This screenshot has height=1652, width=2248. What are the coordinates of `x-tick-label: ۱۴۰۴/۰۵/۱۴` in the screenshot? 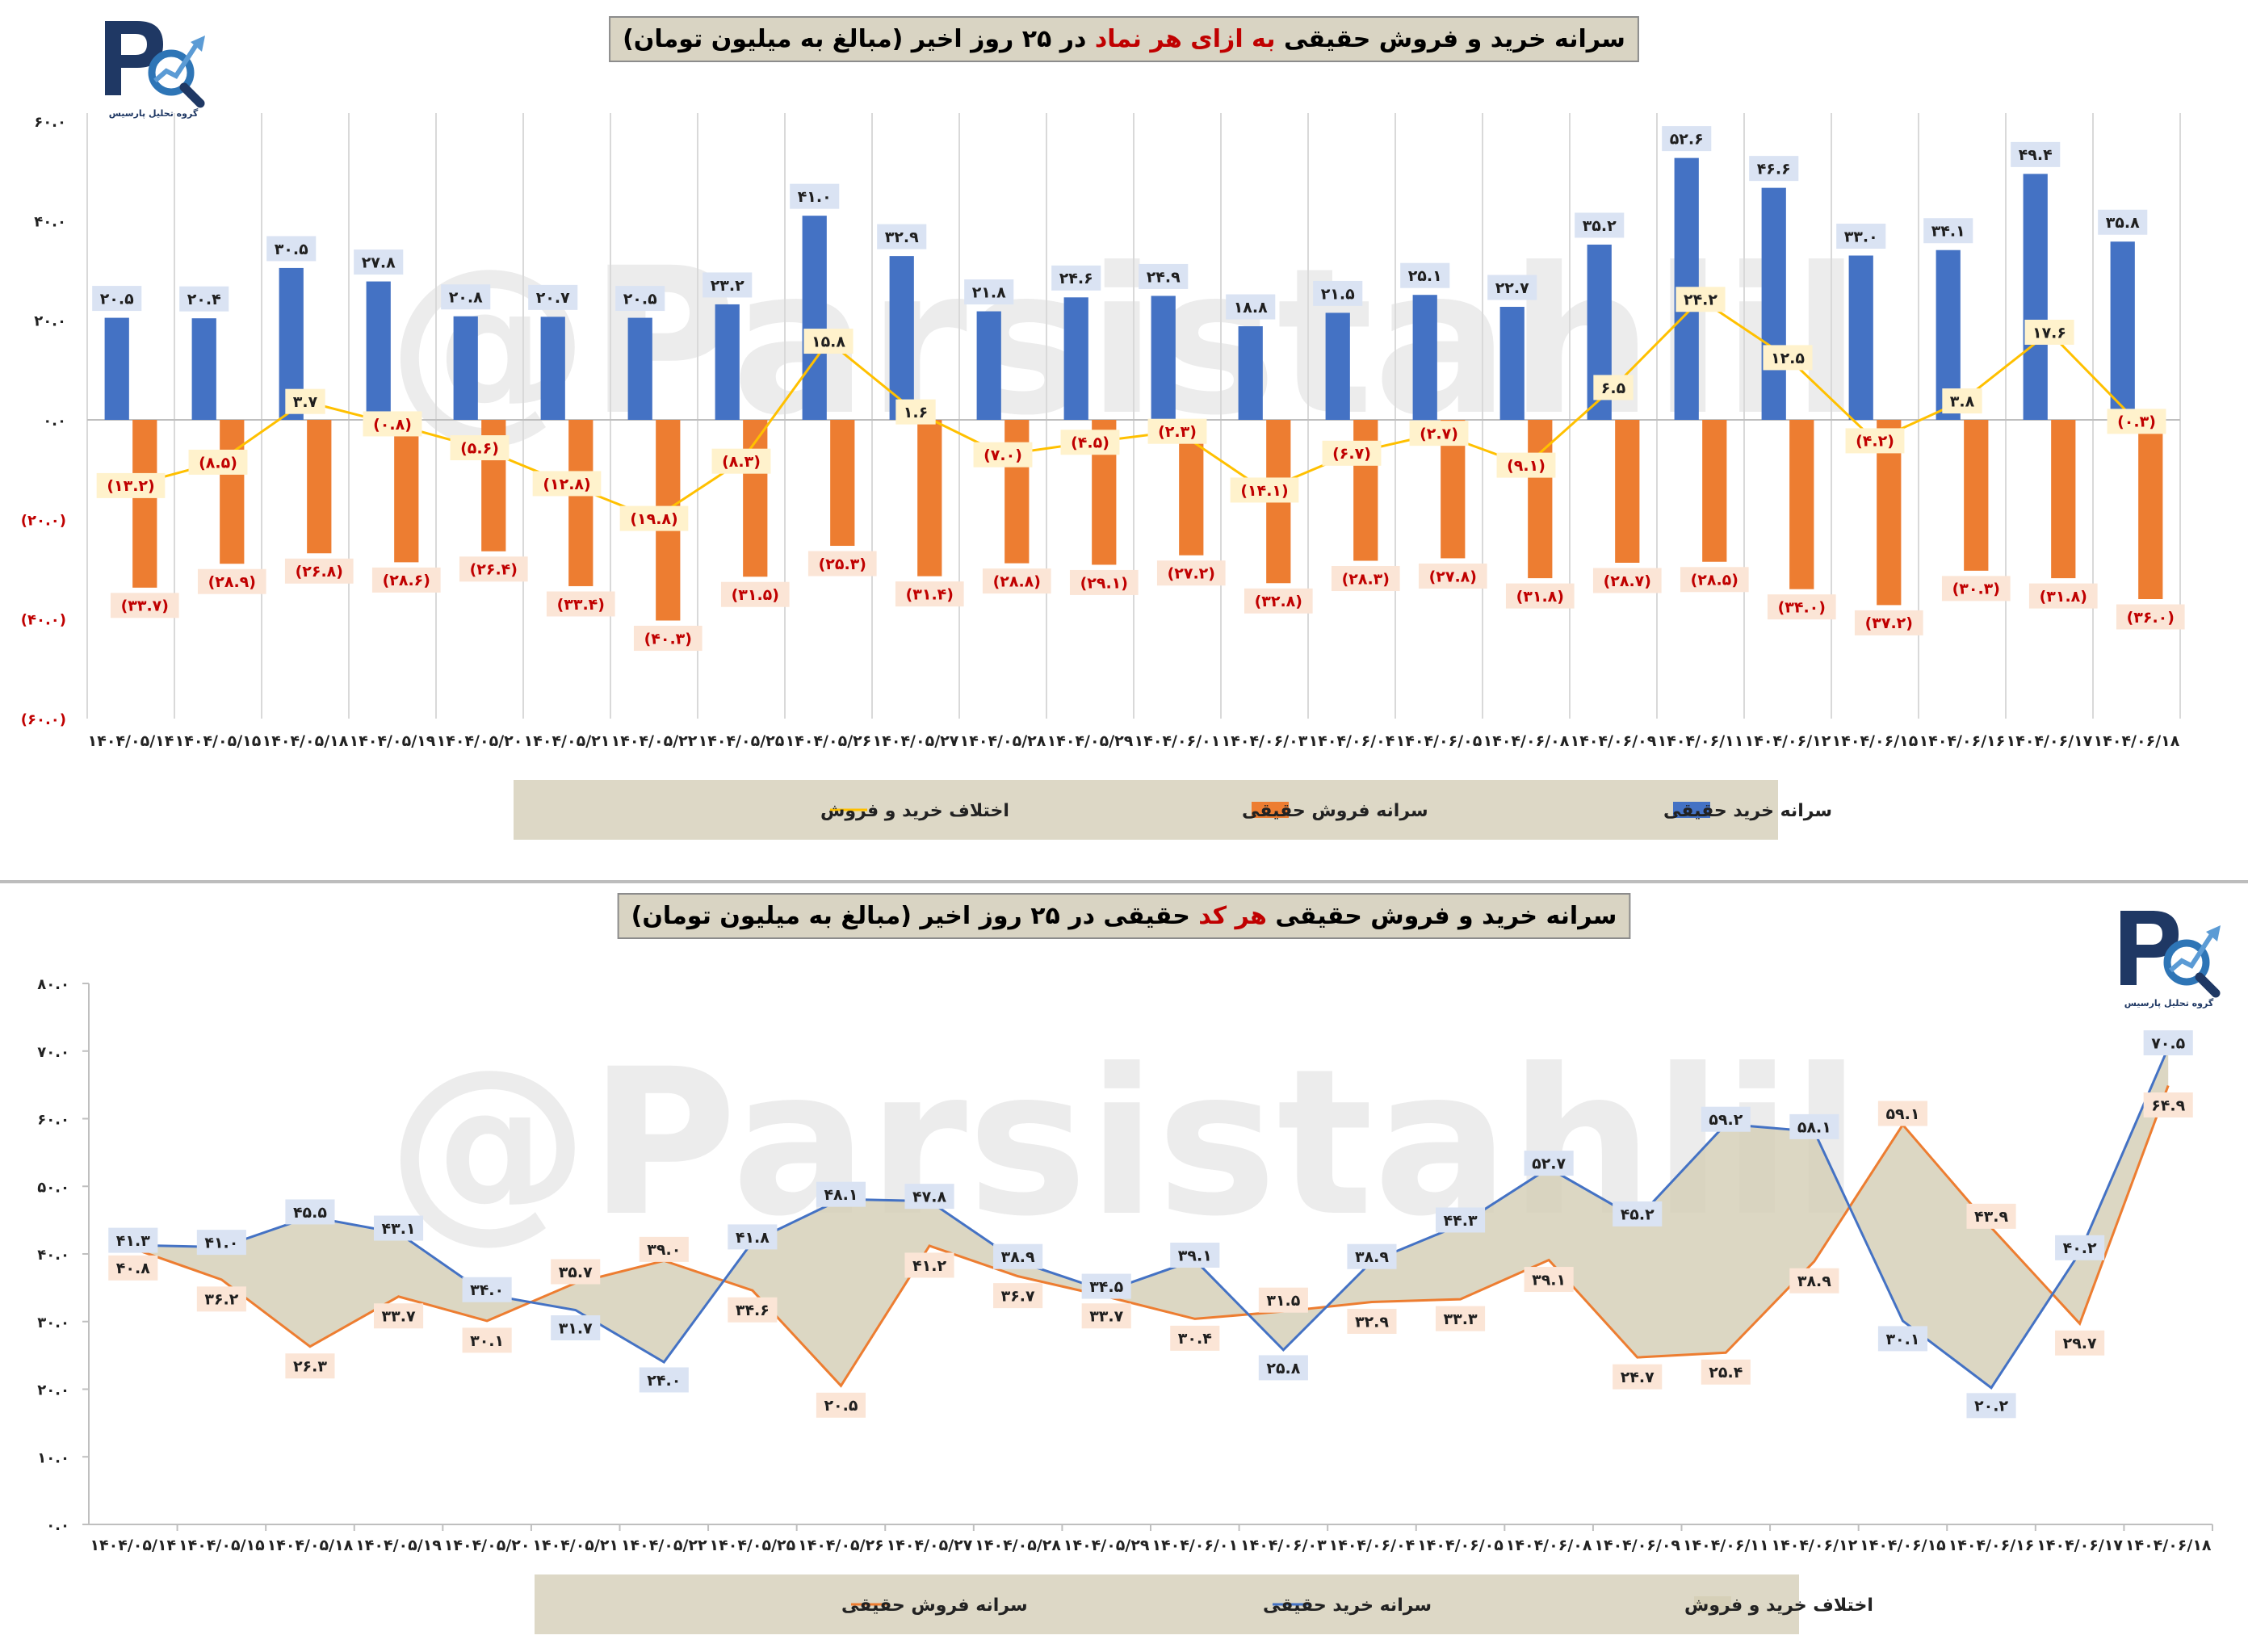 It's located at (133, 1545).